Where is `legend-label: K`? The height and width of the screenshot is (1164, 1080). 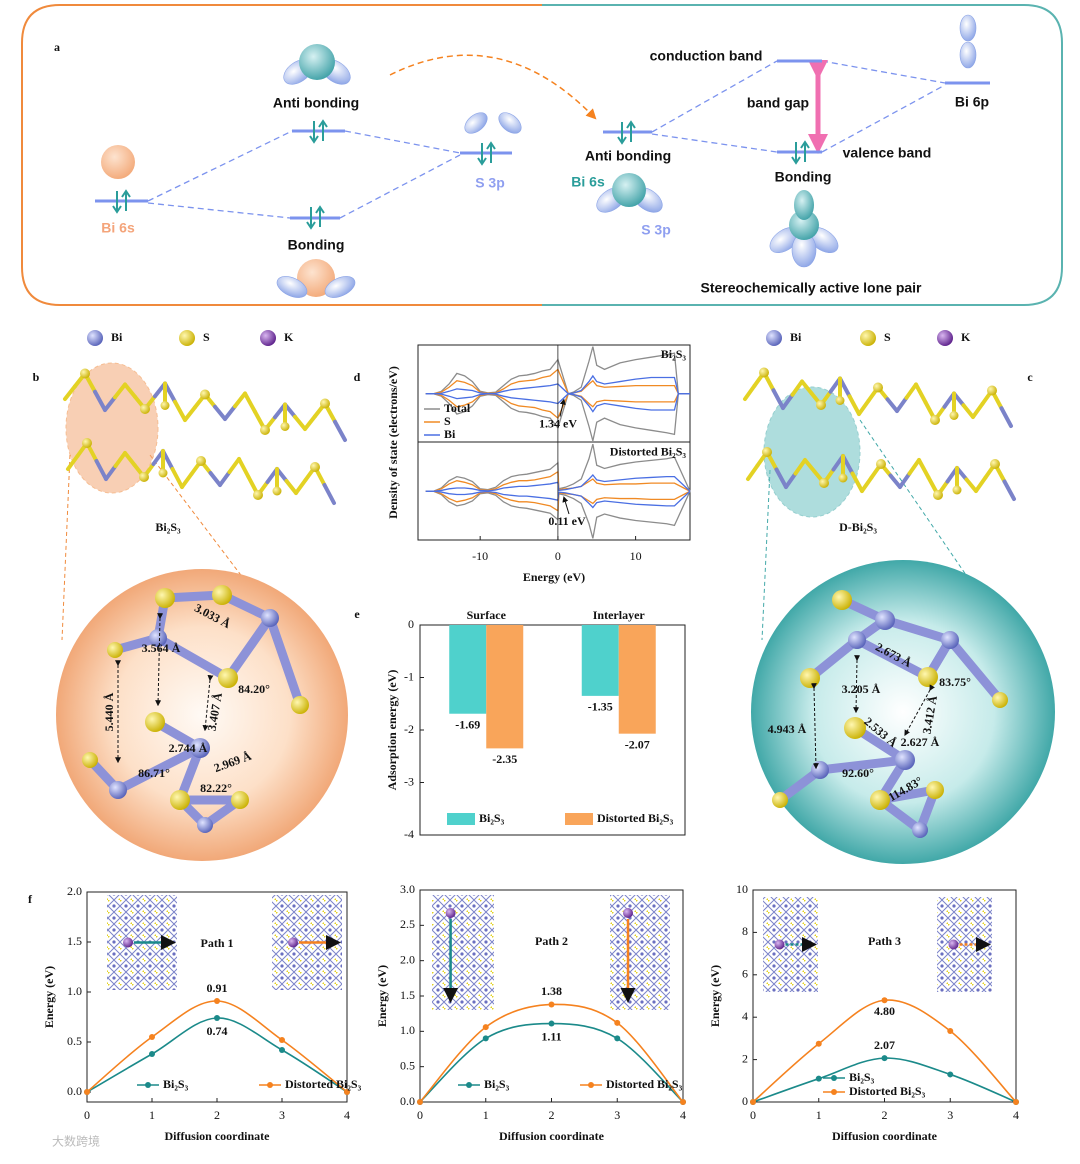
legend-label: K is located at coordinates (966, 337).